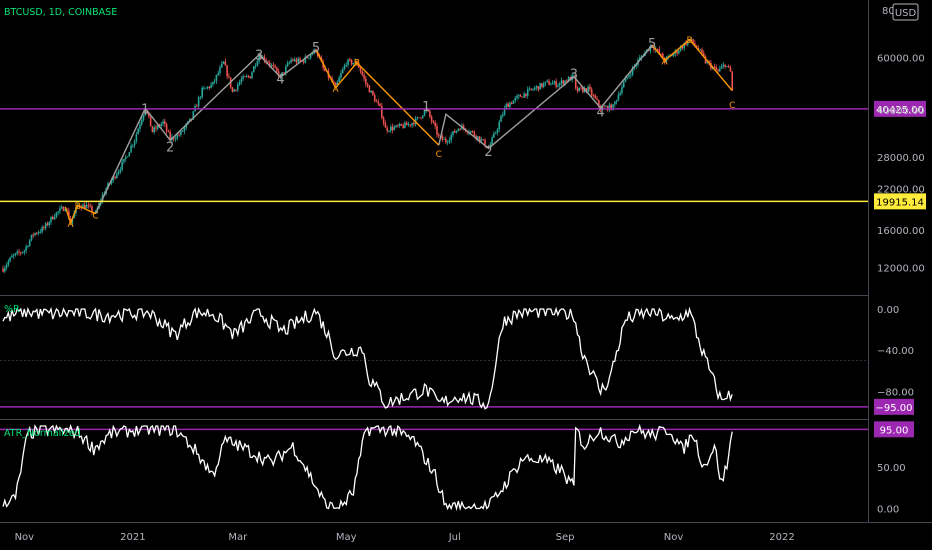 The width and height of the screenshot is (932, 550). I want to click on level-price-tag, so click(900, 201).